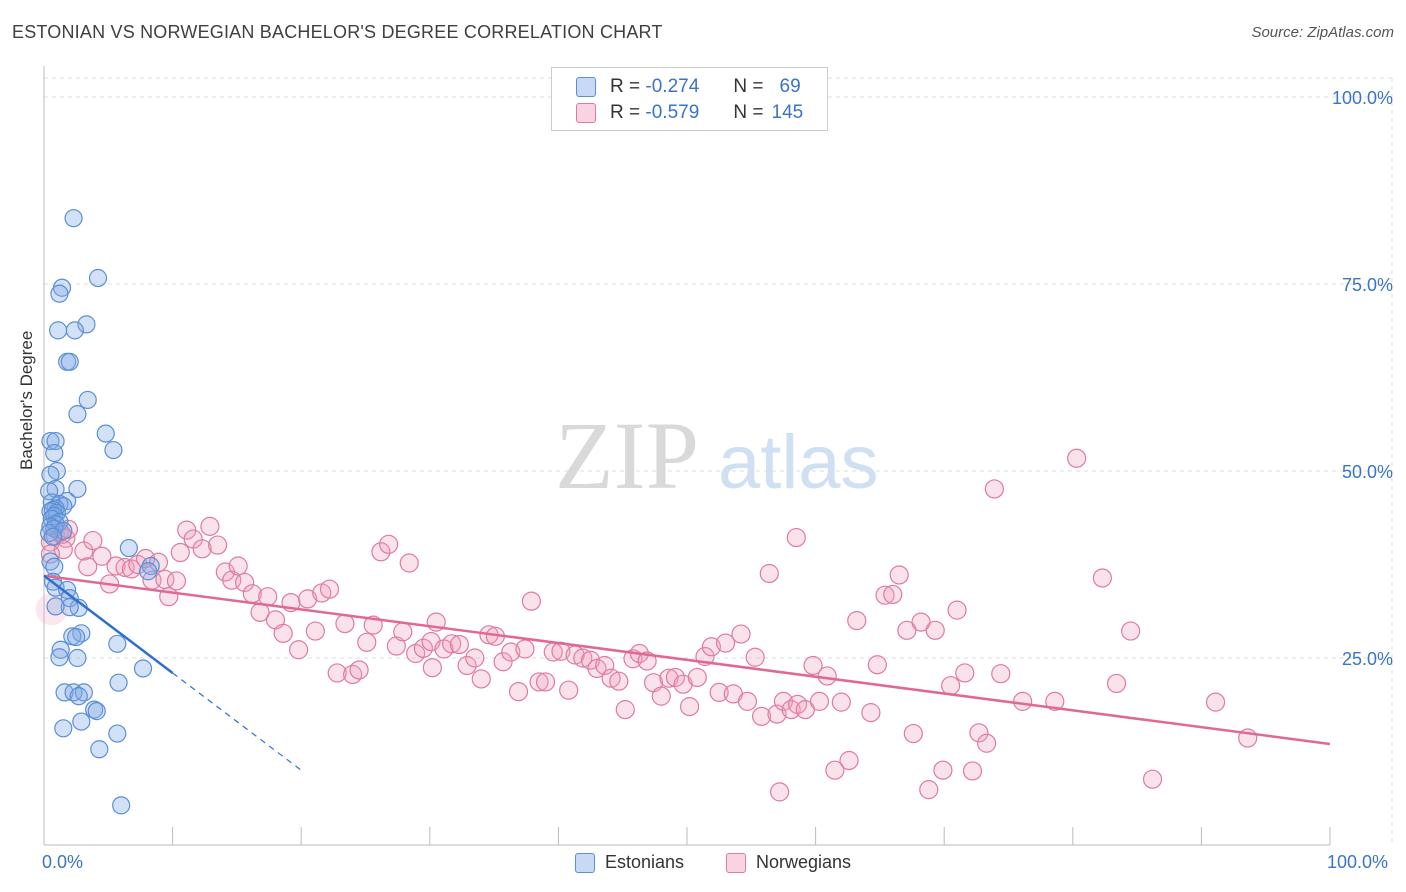 Image resolution: width=1406 pixels, height=892 pixels. Describe the element at coordinates (26, 400) in the screenshot. I see `y-axis-title: Bachelor's Degree` at that location.